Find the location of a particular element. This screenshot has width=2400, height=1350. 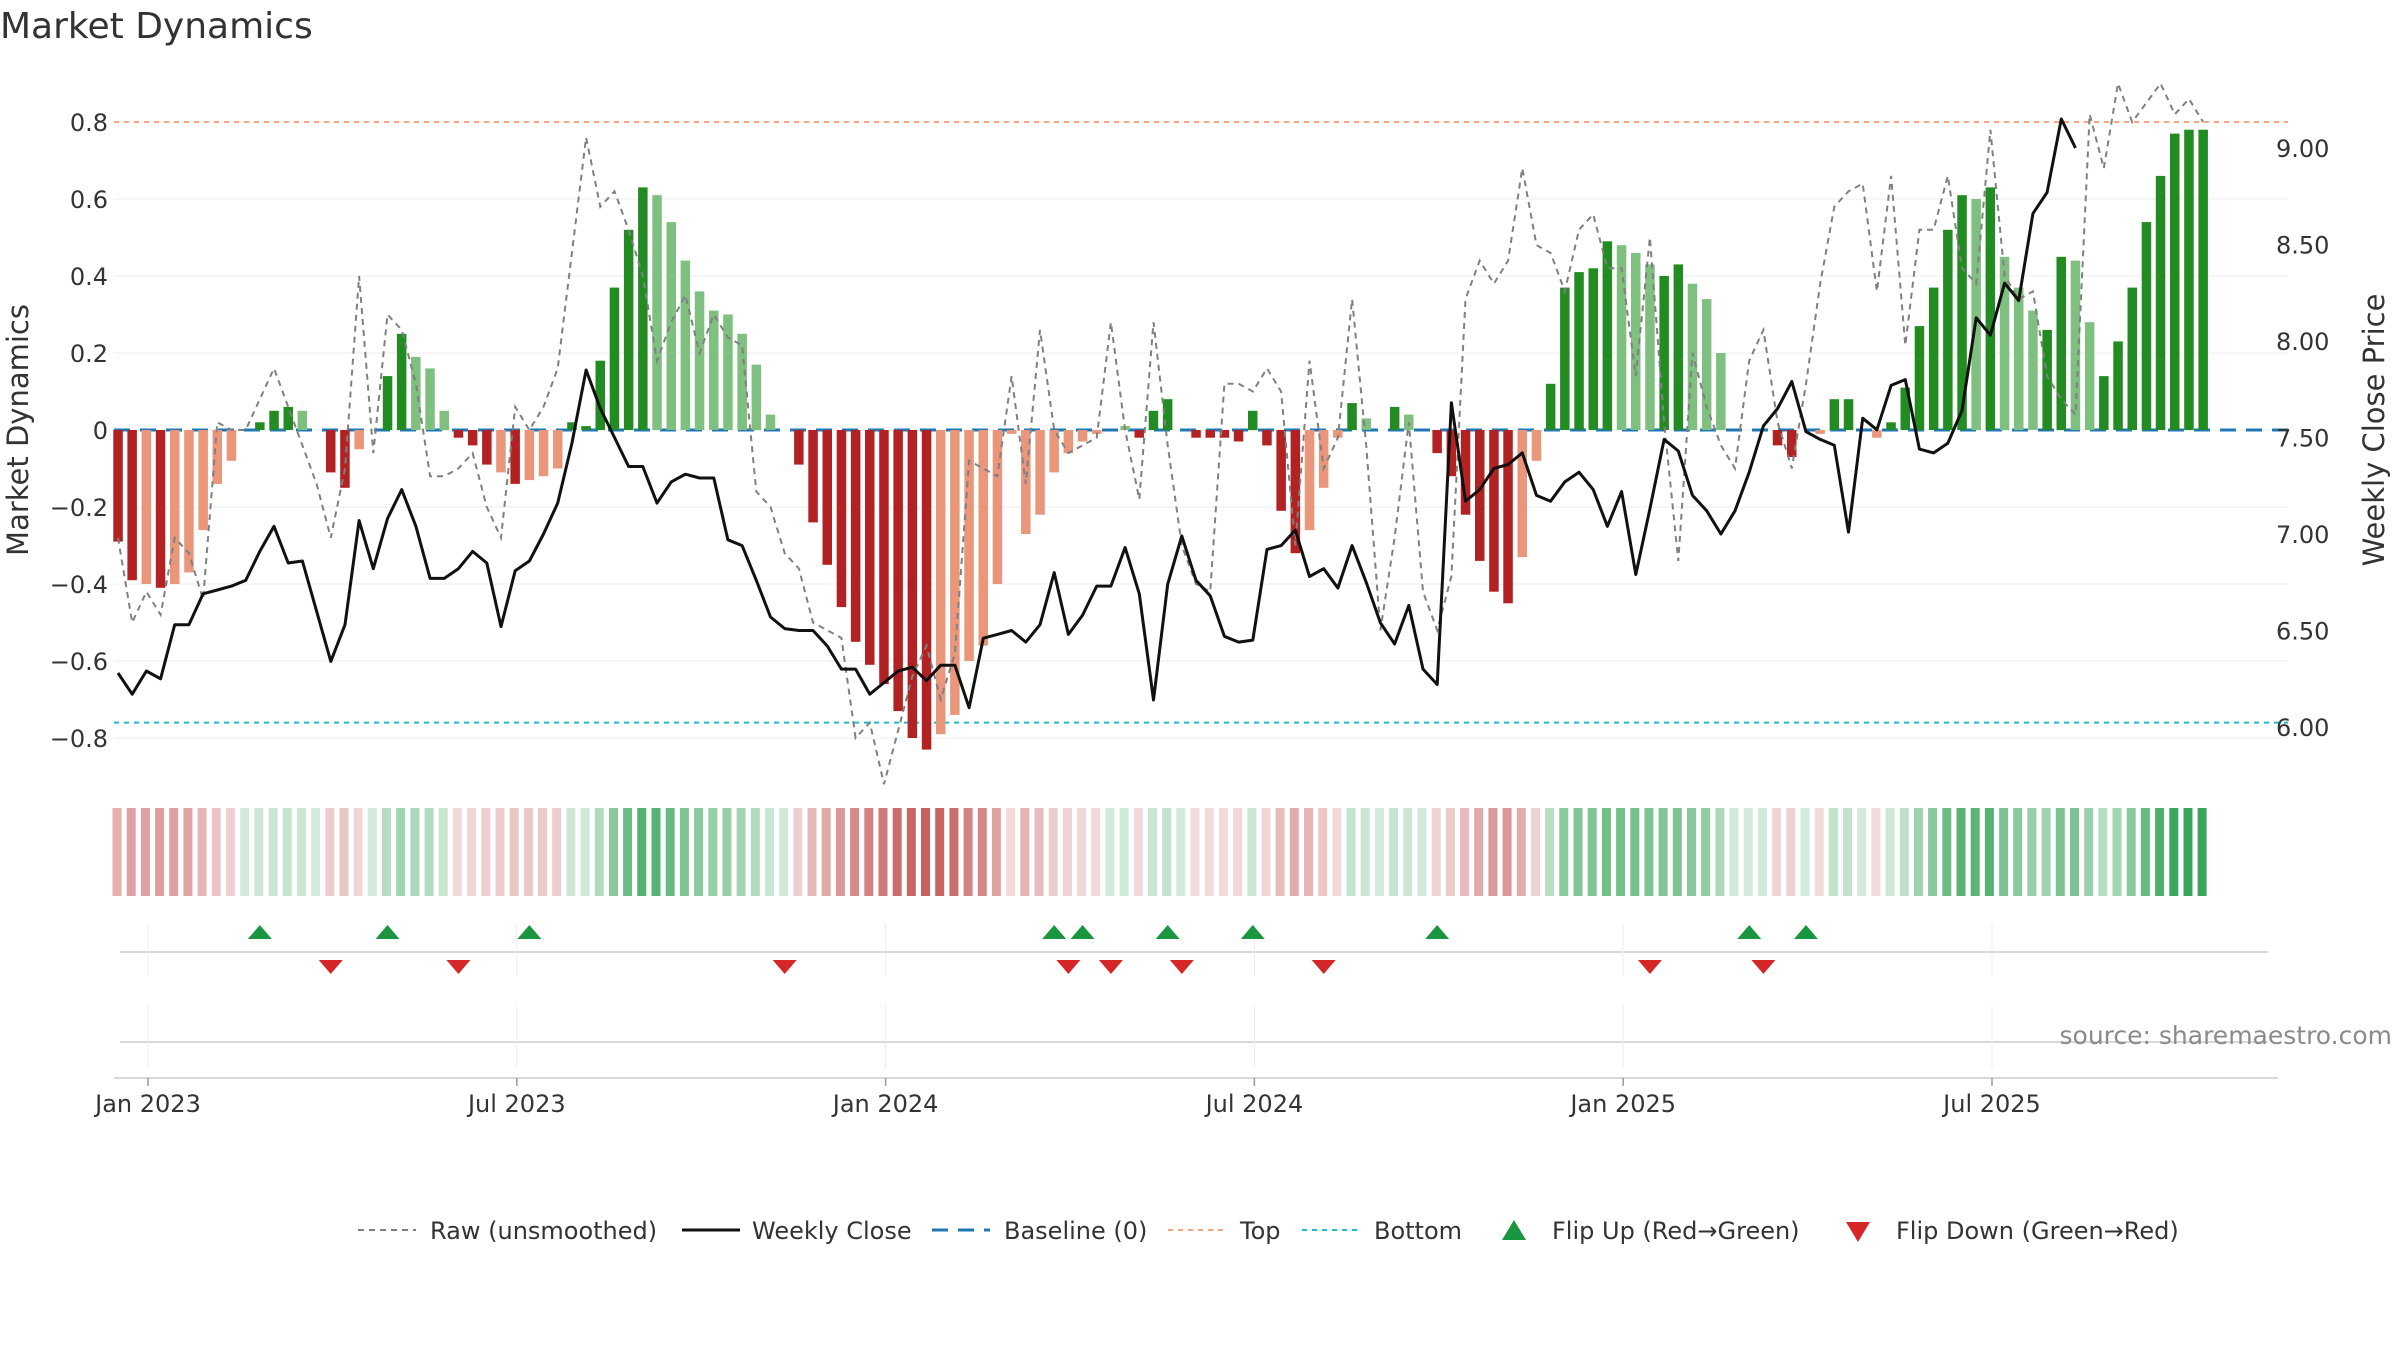

legend-flip-down-icon is located at coordinates (1858, 1232).